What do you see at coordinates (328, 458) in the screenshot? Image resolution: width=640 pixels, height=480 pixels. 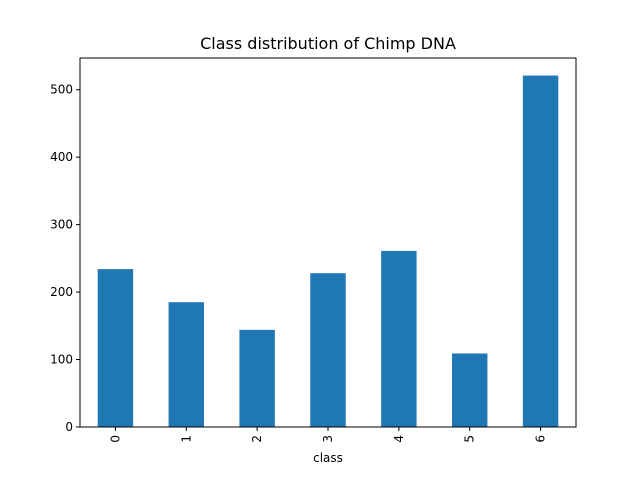 I see `x-axis-label: class` at bounding box center [328, 458].